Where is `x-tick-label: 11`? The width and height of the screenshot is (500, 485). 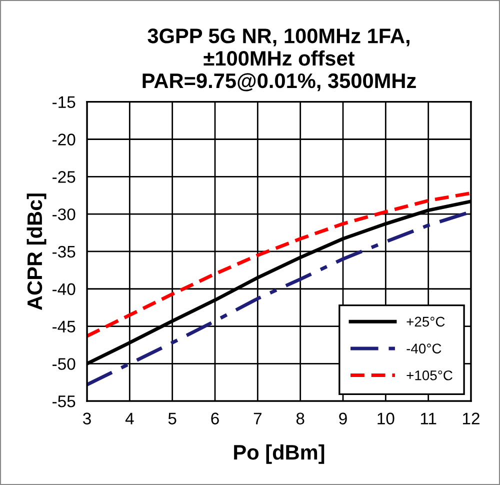 x-tick-label: 11 is located at coordinates (428, 418).